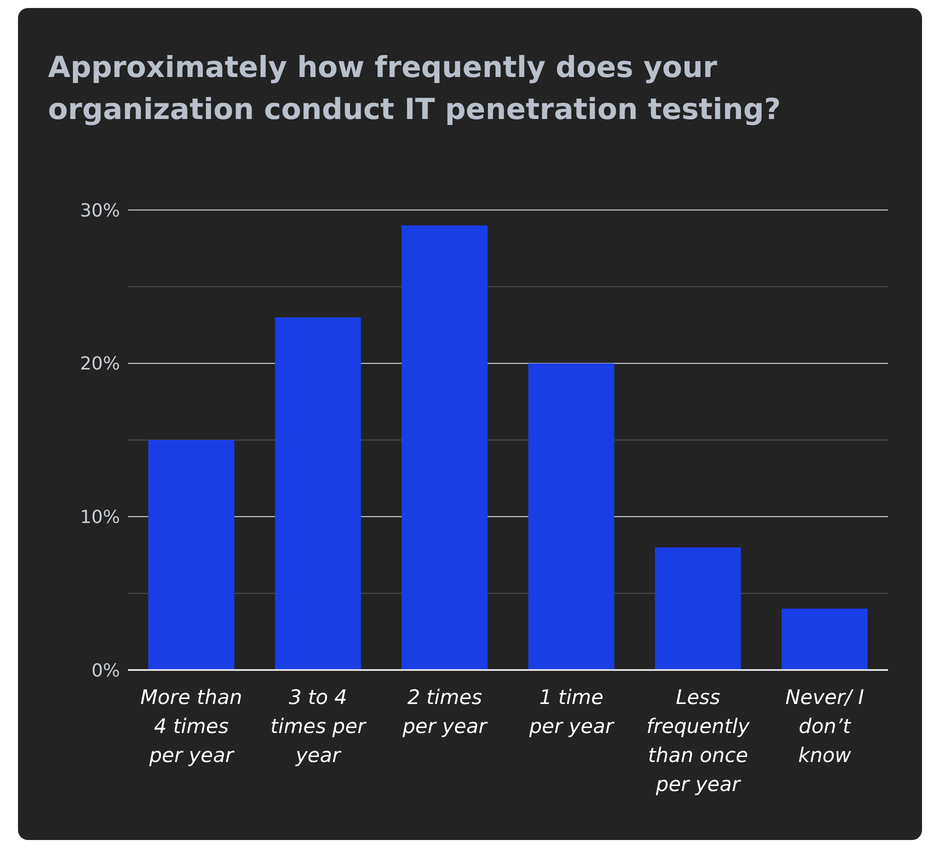  What do you see at coordinates (100, 517) in the screenshot?
I see `y-tick-label: 10%` at bounding box center [100, 517].